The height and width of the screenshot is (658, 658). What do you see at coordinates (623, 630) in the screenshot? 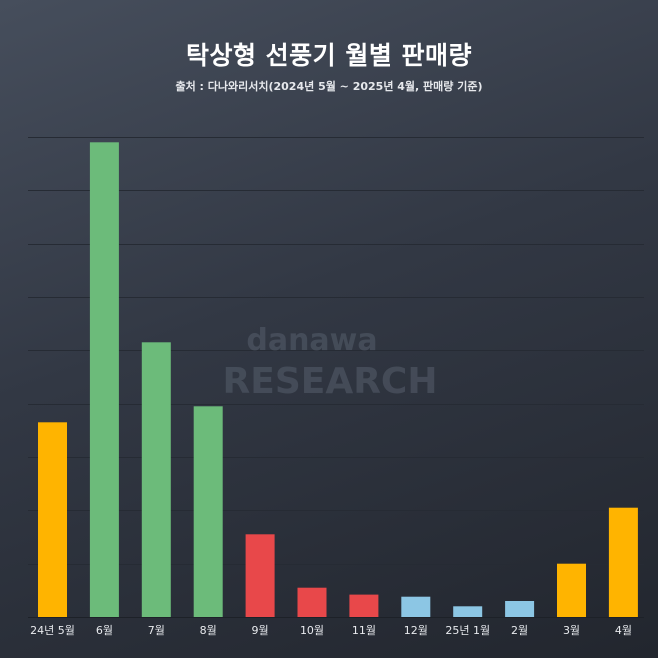
I see `x-tick-label: 4월` at bounding box center [623, 630].